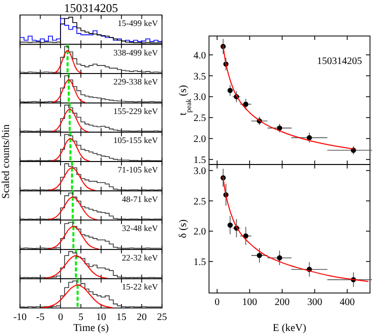 The height and width of the screenshot is (336, 372). What do you see at coordinates (101, 317) in the screenshot?
I see `x-tick-label: 10` at bounding box center [101, 317].